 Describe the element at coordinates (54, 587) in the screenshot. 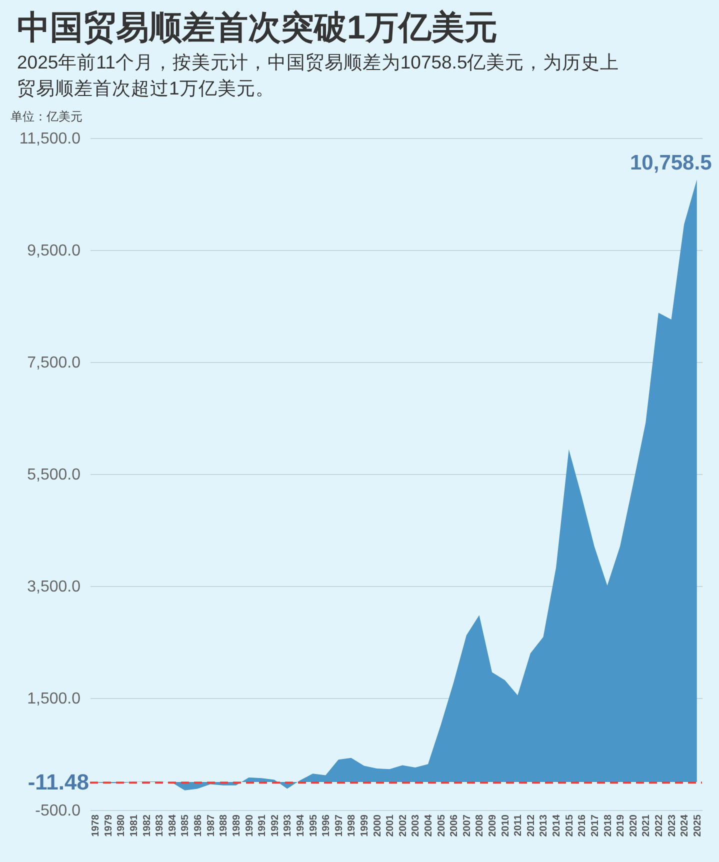

I see `y-tick-label: 3,500.0` at that location.